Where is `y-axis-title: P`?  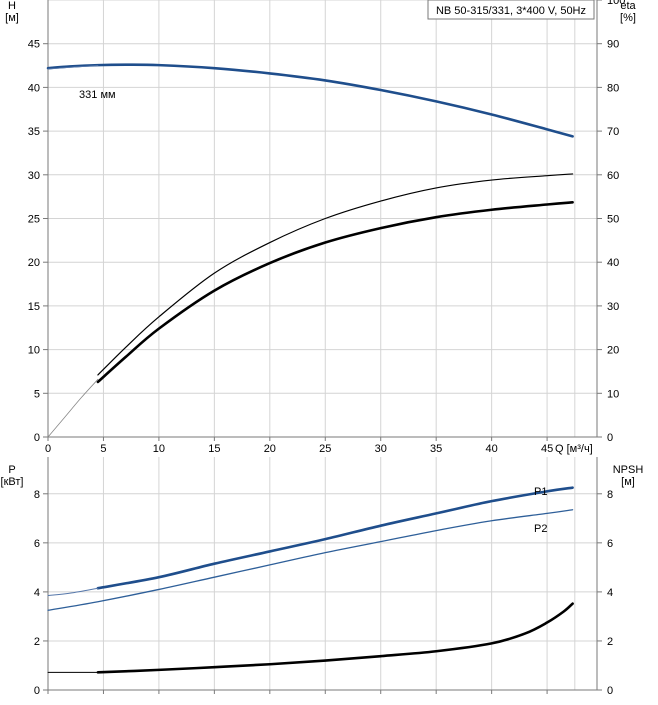 y-axis-title: P is located at coordinates (11, 470).